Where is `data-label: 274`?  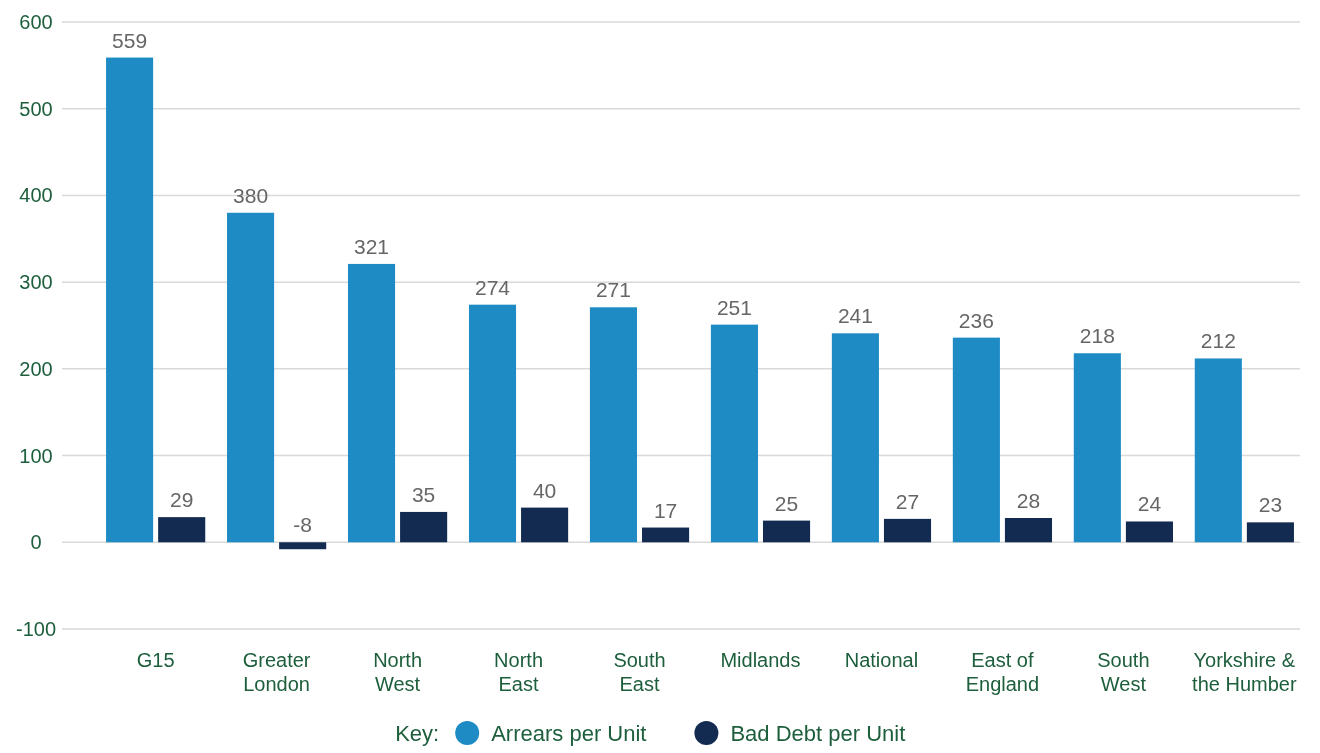
data-label: 274 is located at coordinates (492, 287).